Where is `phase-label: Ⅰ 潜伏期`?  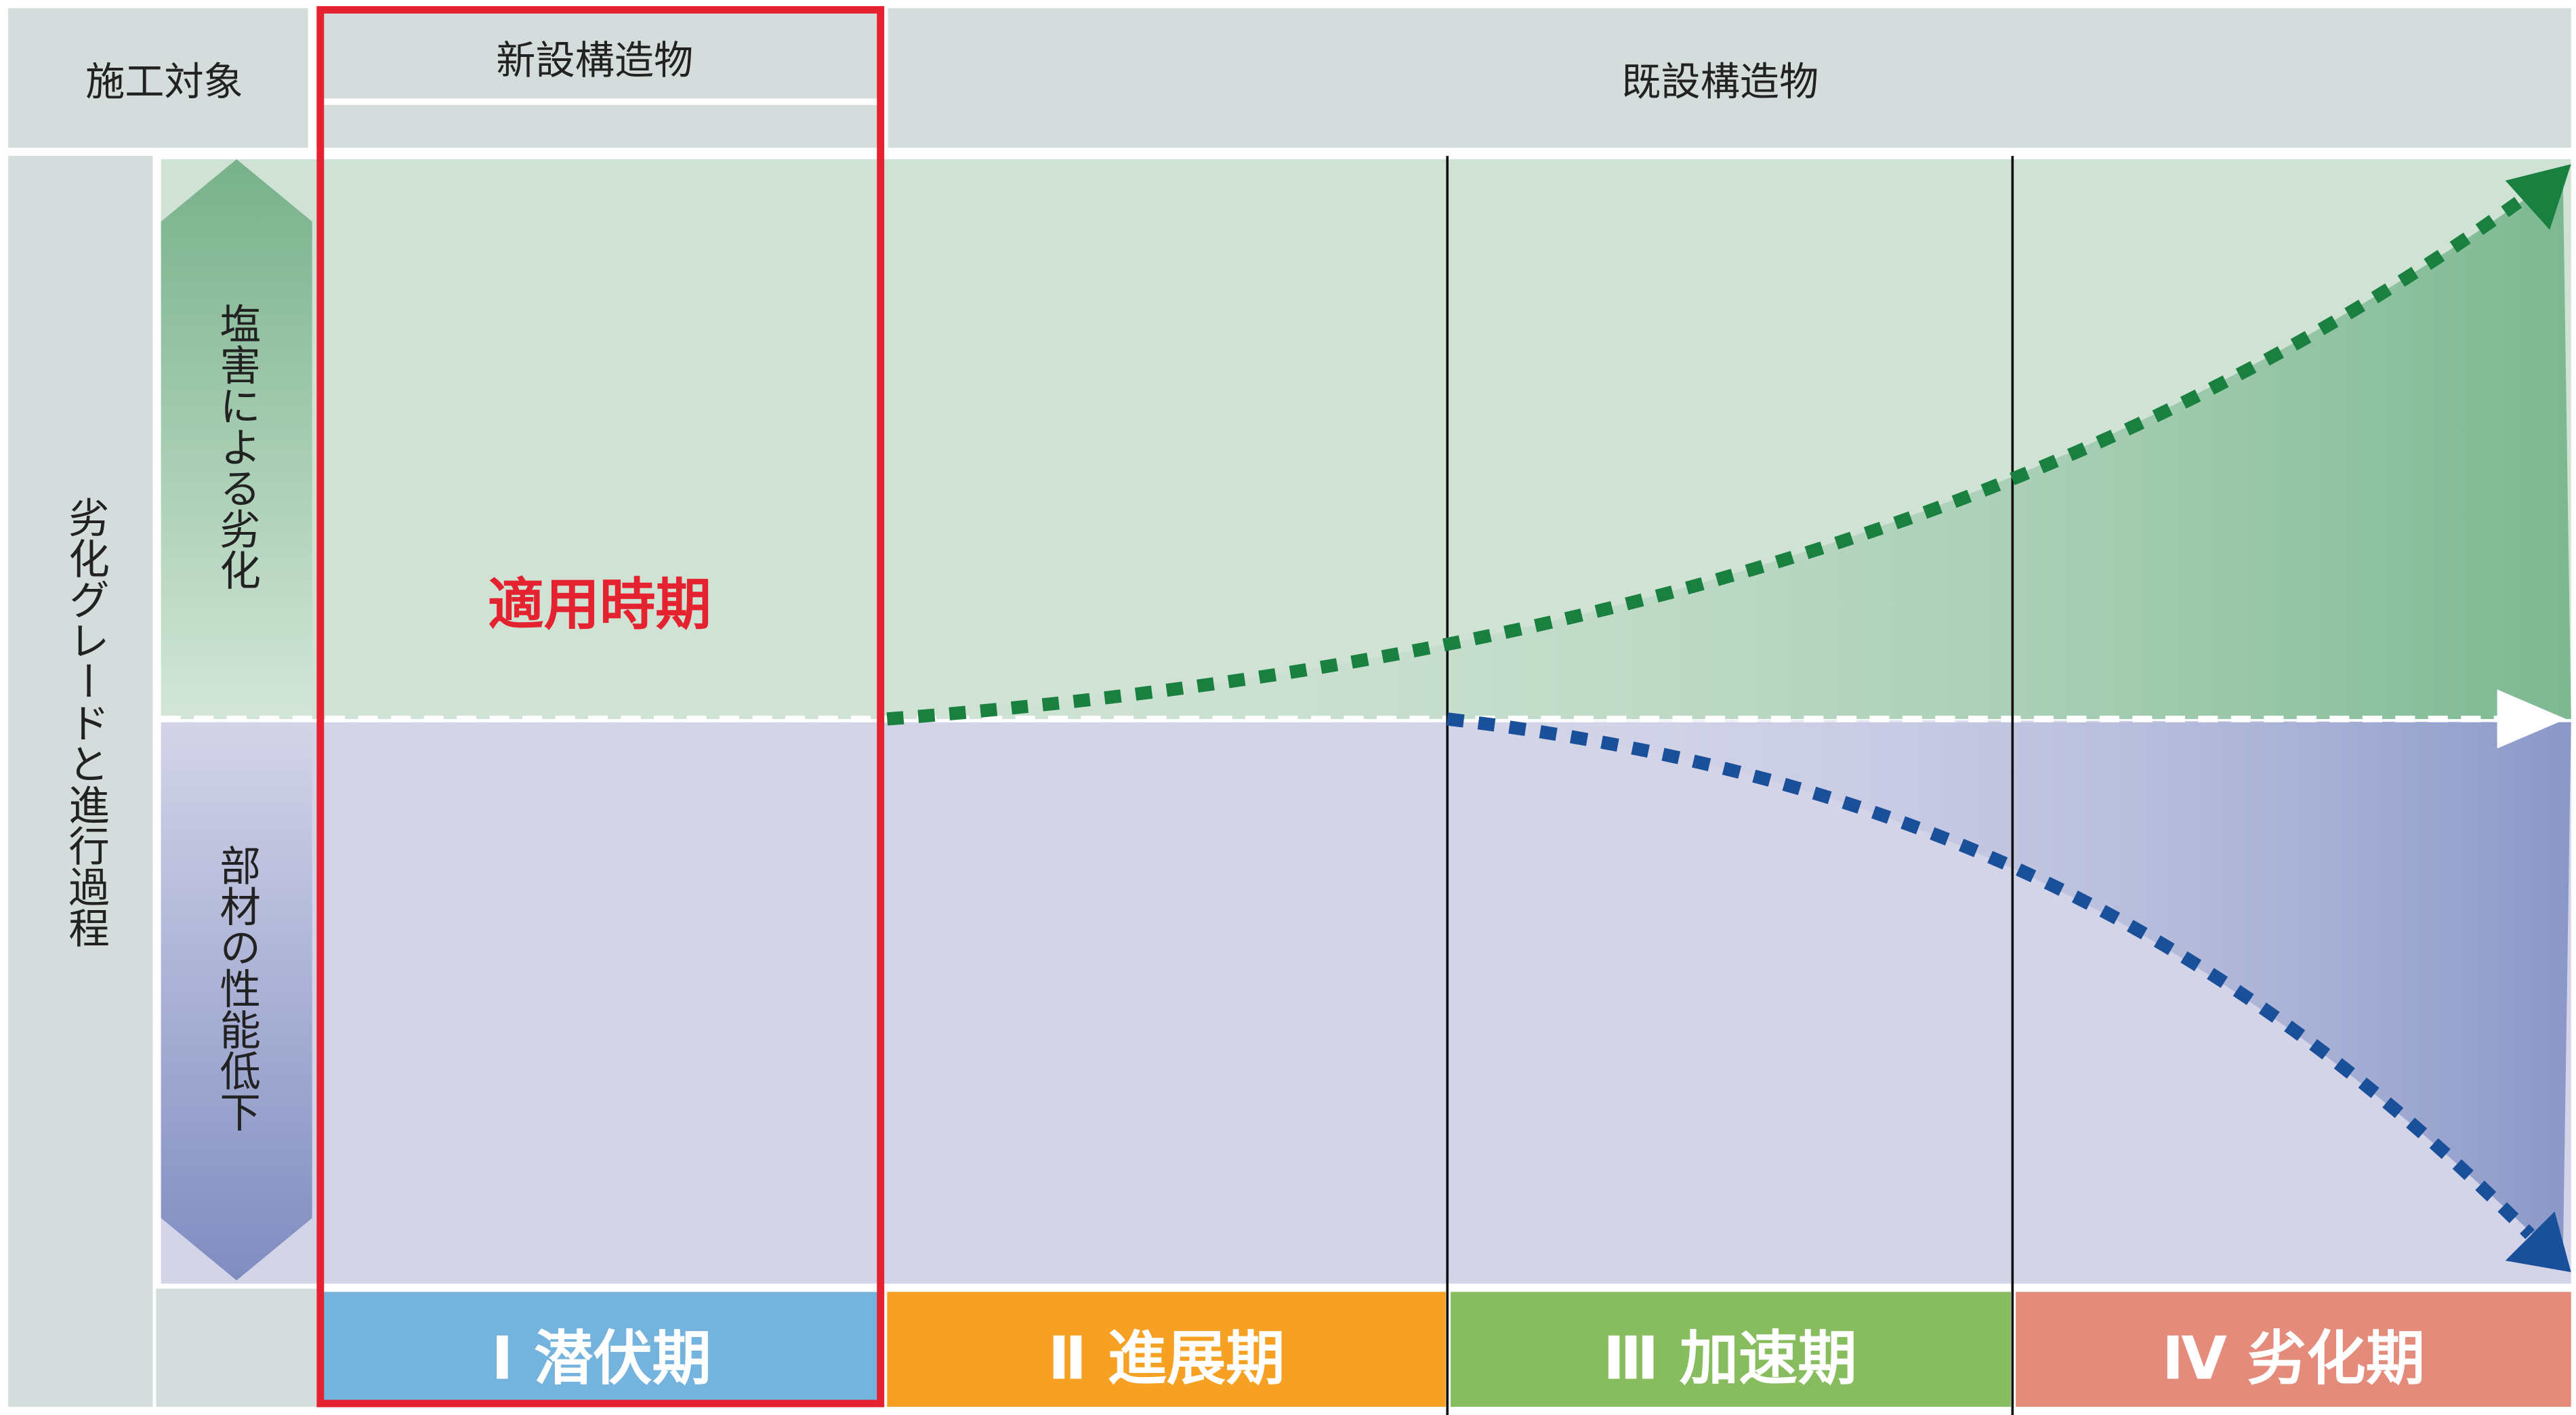
phase-label: Ⅰ 潜伏期 is located at coordinates (601, 1358).